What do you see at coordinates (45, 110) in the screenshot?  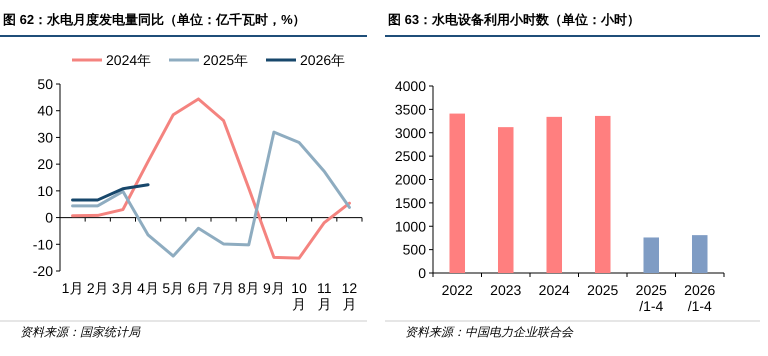 I see `y-tick-label: 40` at bounding box center [45, 110].